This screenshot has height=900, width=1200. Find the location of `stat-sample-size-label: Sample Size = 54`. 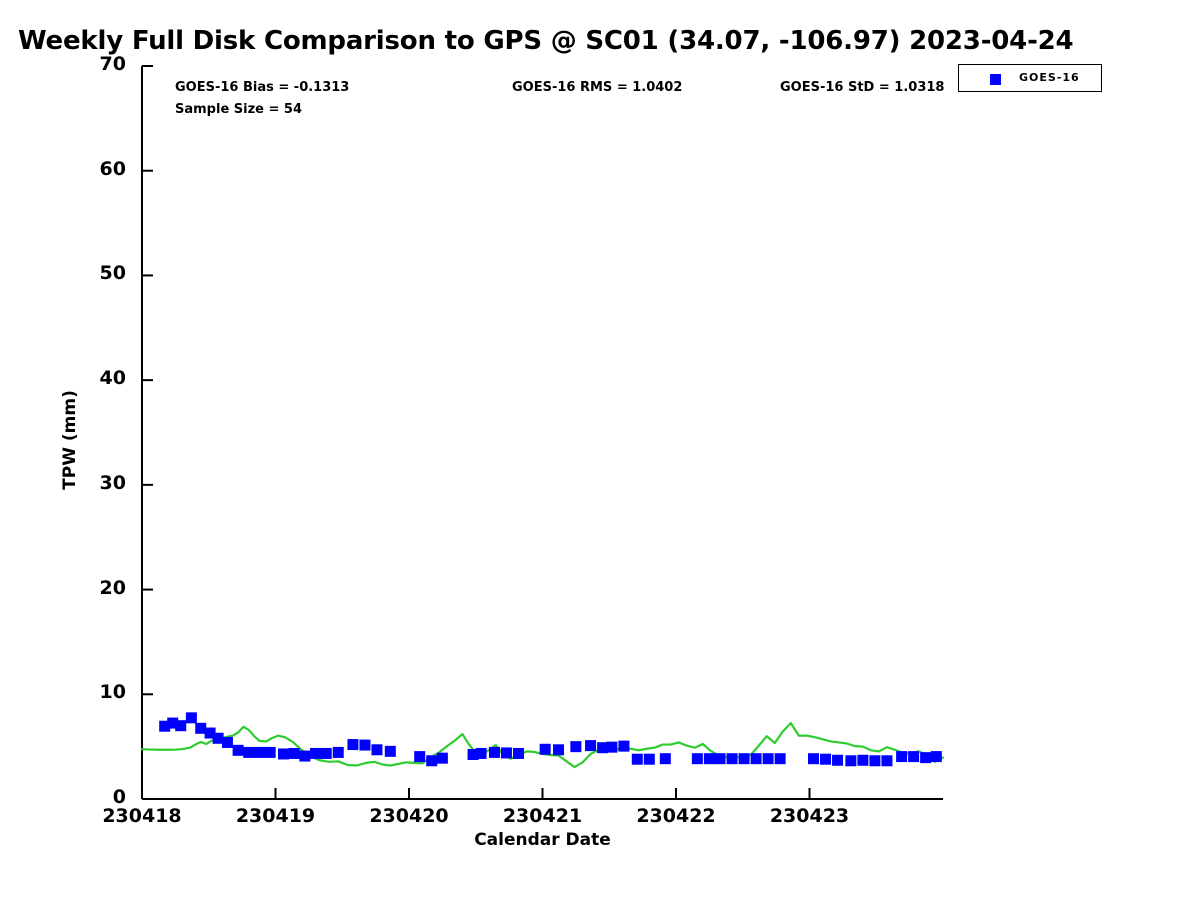

stat-sample-size-label: Sample Size = 54 is located at coordinates (239, 109).